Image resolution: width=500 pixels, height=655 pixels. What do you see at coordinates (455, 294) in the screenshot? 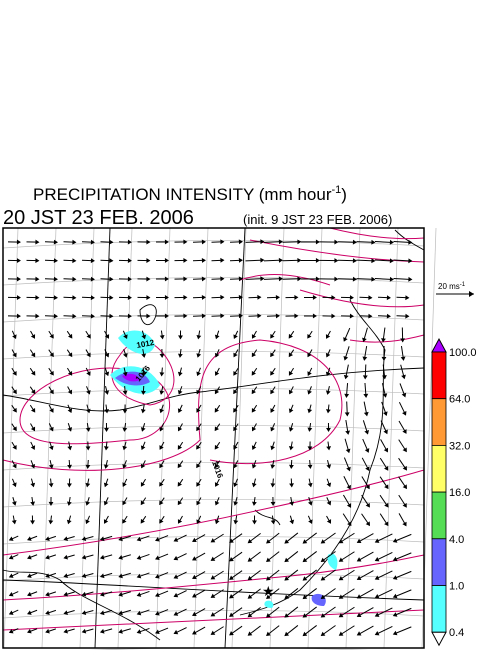
I see `wind-legend-arrow` at bounding box center [455, 294].